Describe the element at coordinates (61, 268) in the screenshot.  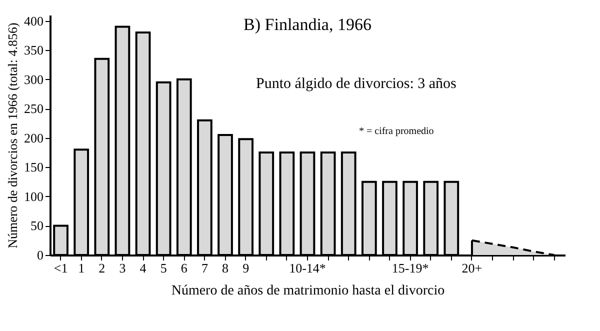
I see `x-tick-label: <1` at that location.